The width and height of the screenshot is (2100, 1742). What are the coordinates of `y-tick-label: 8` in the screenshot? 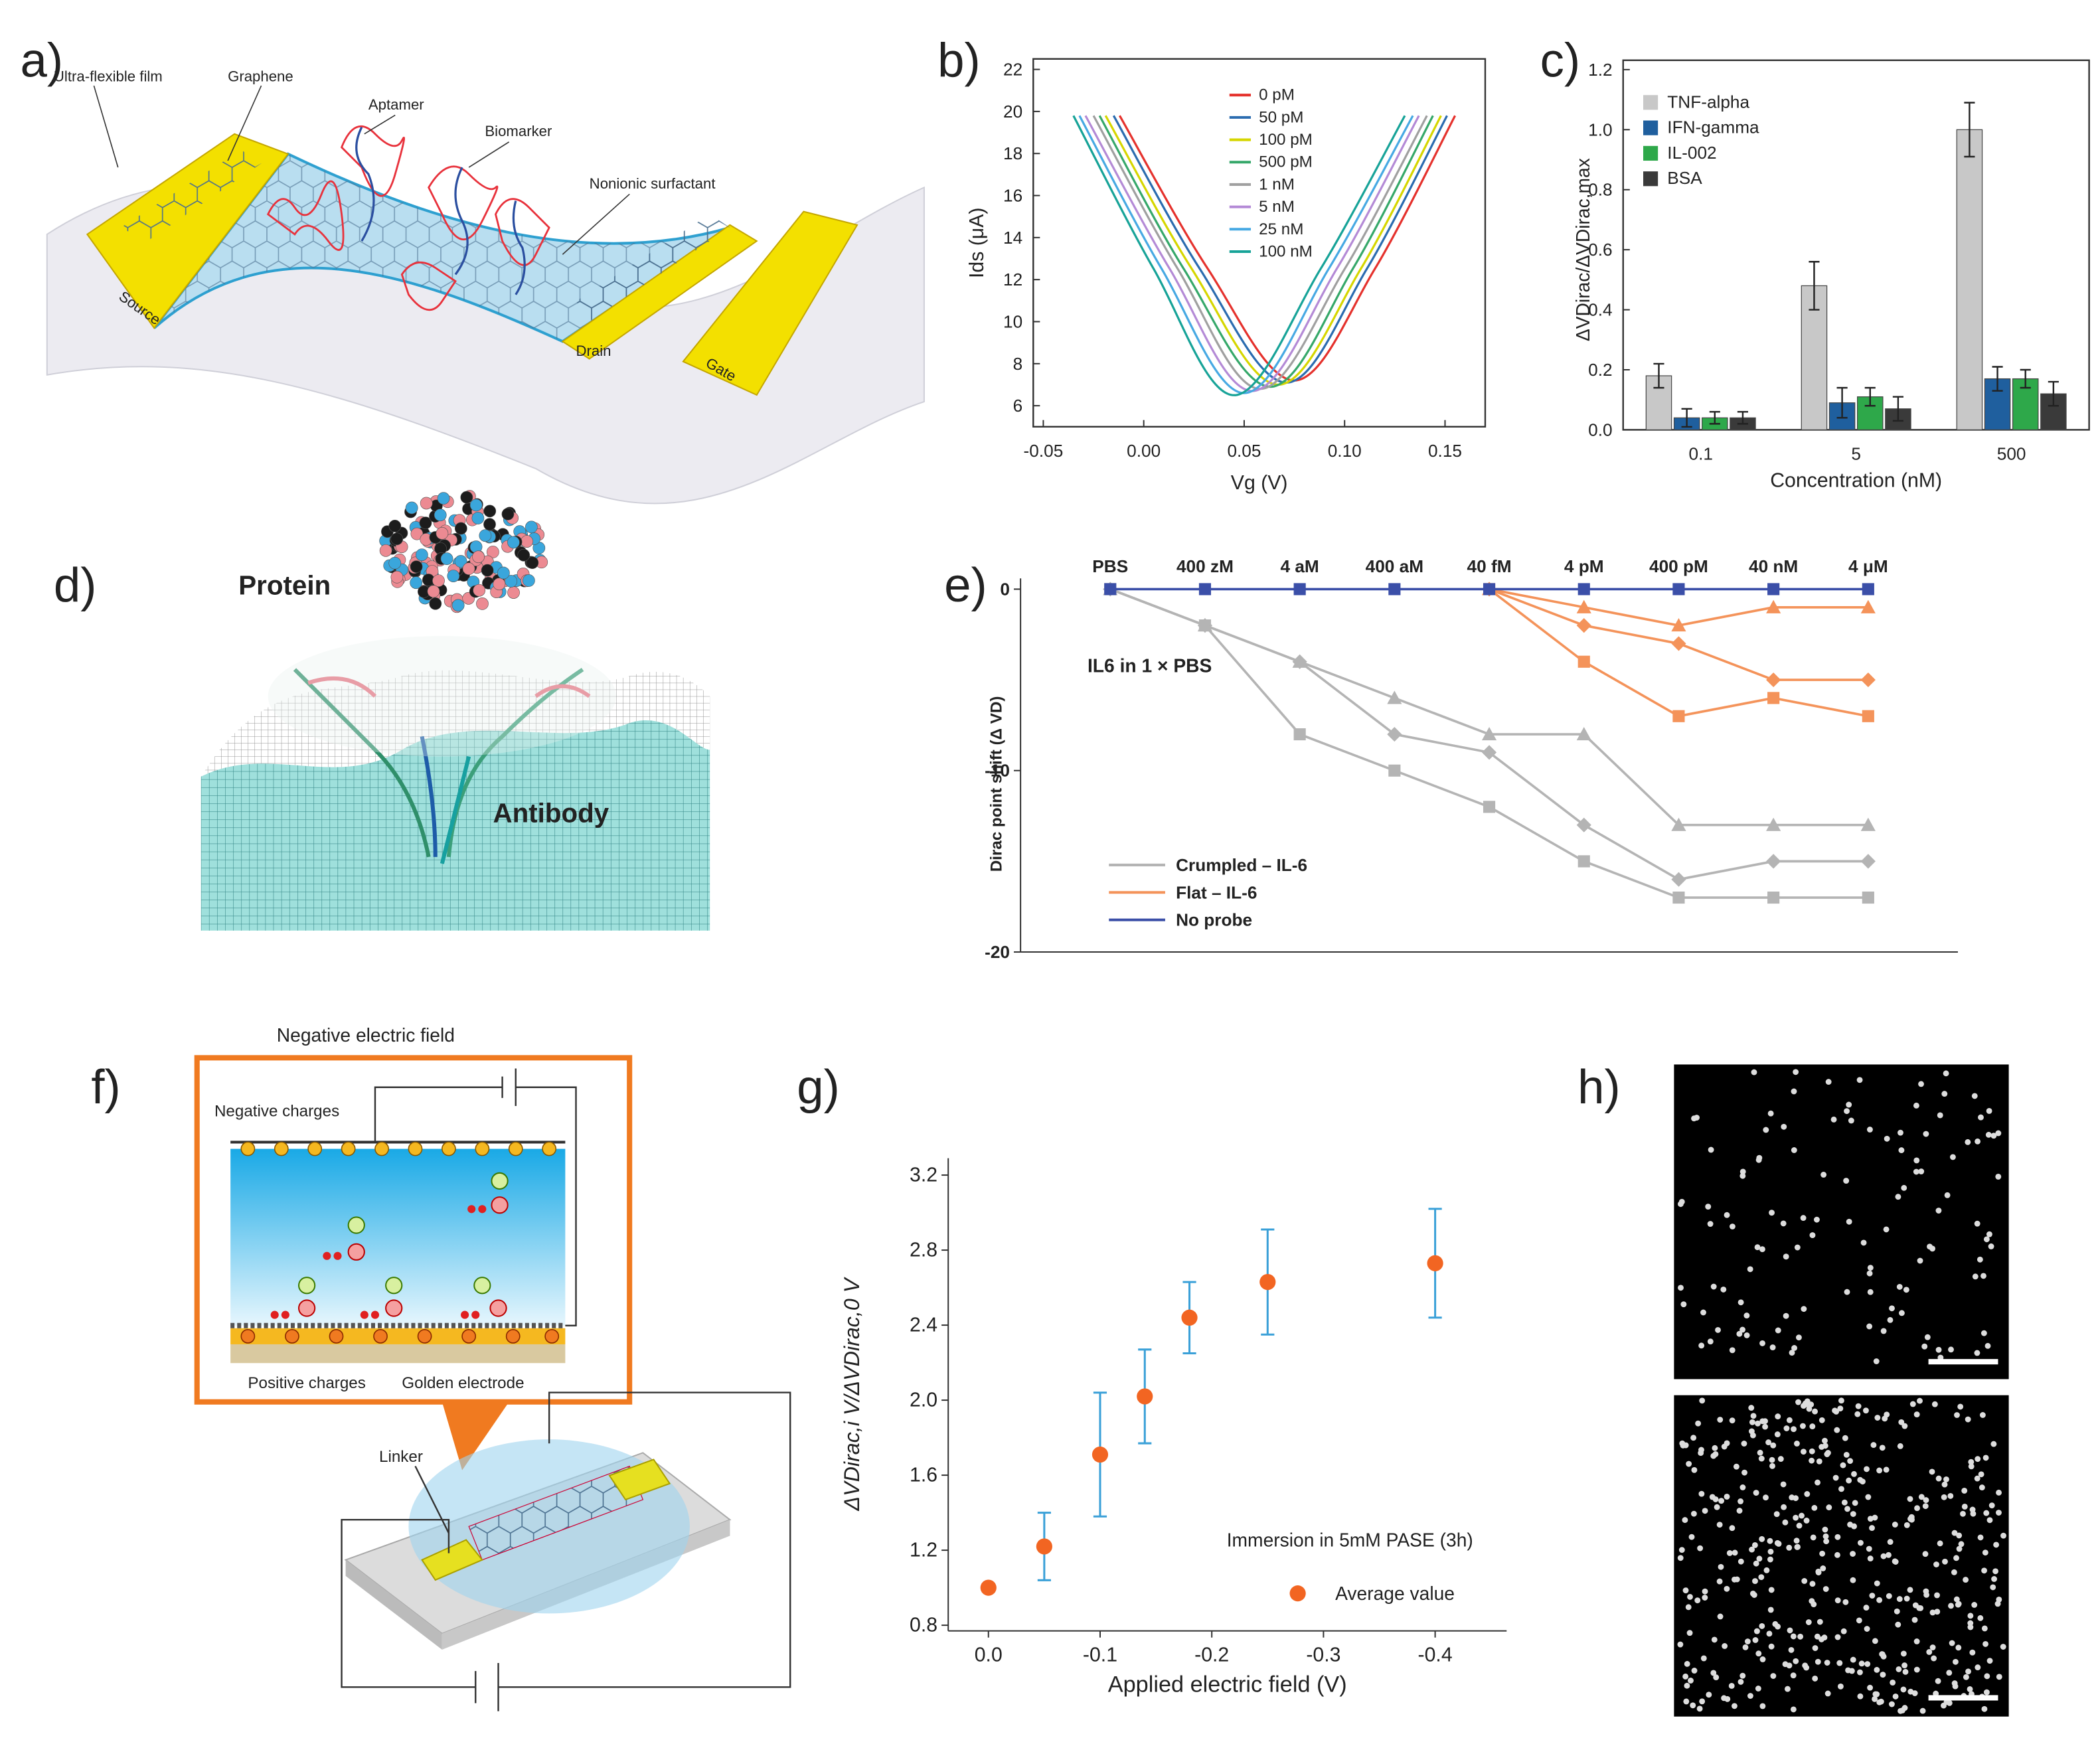 It's located at (1018, 364).